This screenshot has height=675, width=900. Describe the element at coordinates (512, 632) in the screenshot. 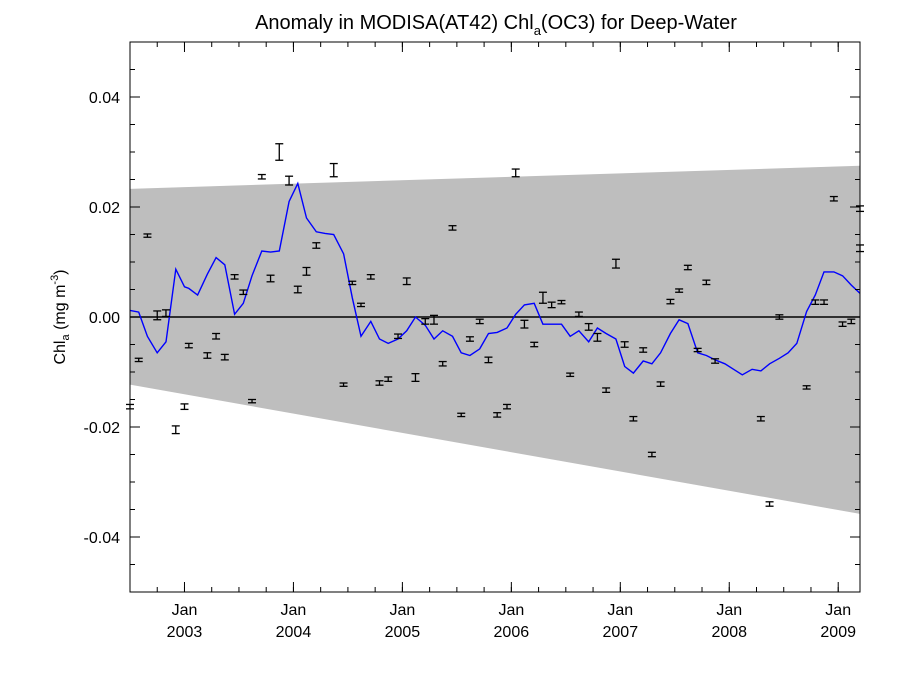

I see `x-tick-year-label: 2006` at that location.